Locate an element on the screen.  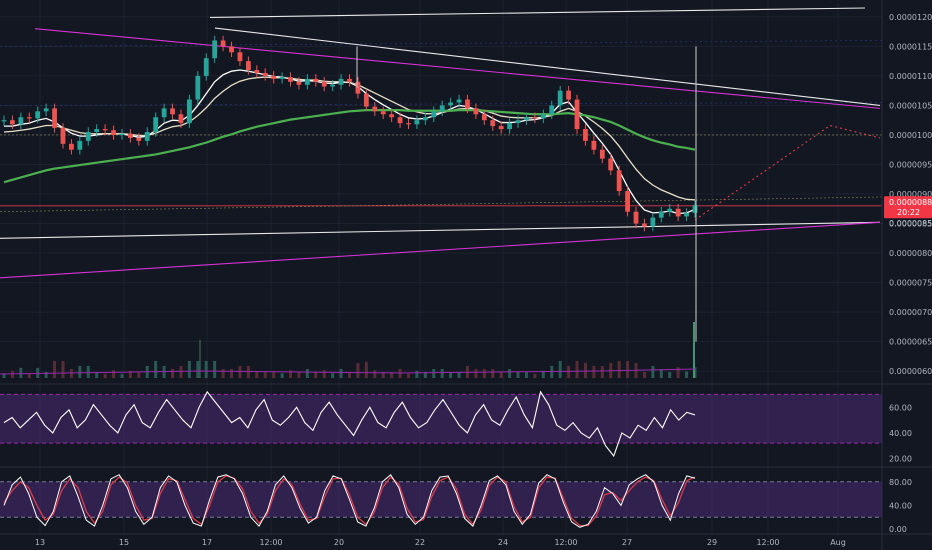
volume-bars is located at coordinates (348, 350).